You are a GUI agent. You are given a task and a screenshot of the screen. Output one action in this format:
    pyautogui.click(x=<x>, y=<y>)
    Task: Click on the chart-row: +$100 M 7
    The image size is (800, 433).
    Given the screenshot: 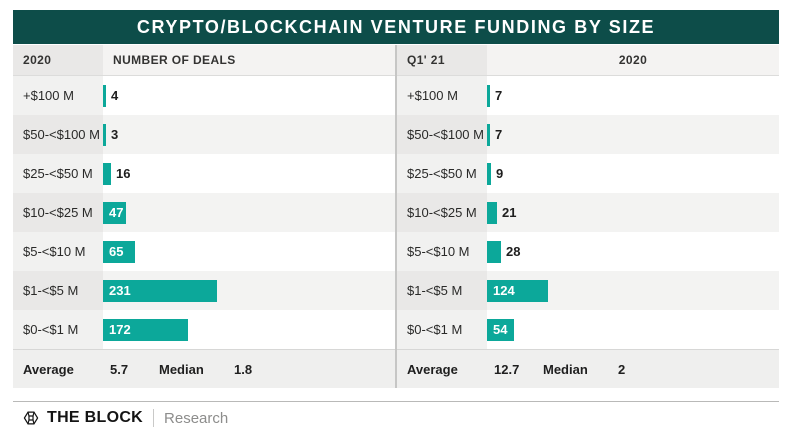 What is the action you would take?
    pyautogui.click(x=588, y=95)
    